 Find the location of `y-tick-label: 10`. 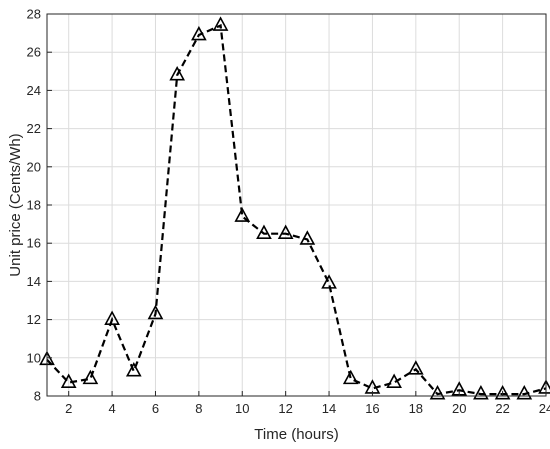

y-tick-label: 10 is located at coordinates (34, 357).